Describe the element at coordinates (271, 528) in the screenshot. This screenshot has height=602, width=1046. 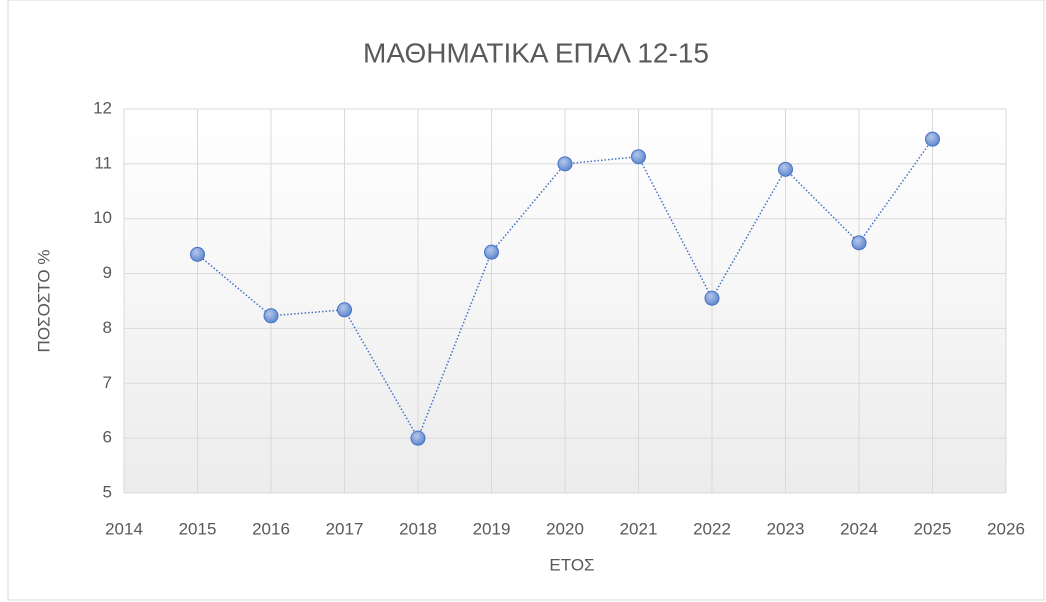
I see `x-tick-label: 2016` at that location.